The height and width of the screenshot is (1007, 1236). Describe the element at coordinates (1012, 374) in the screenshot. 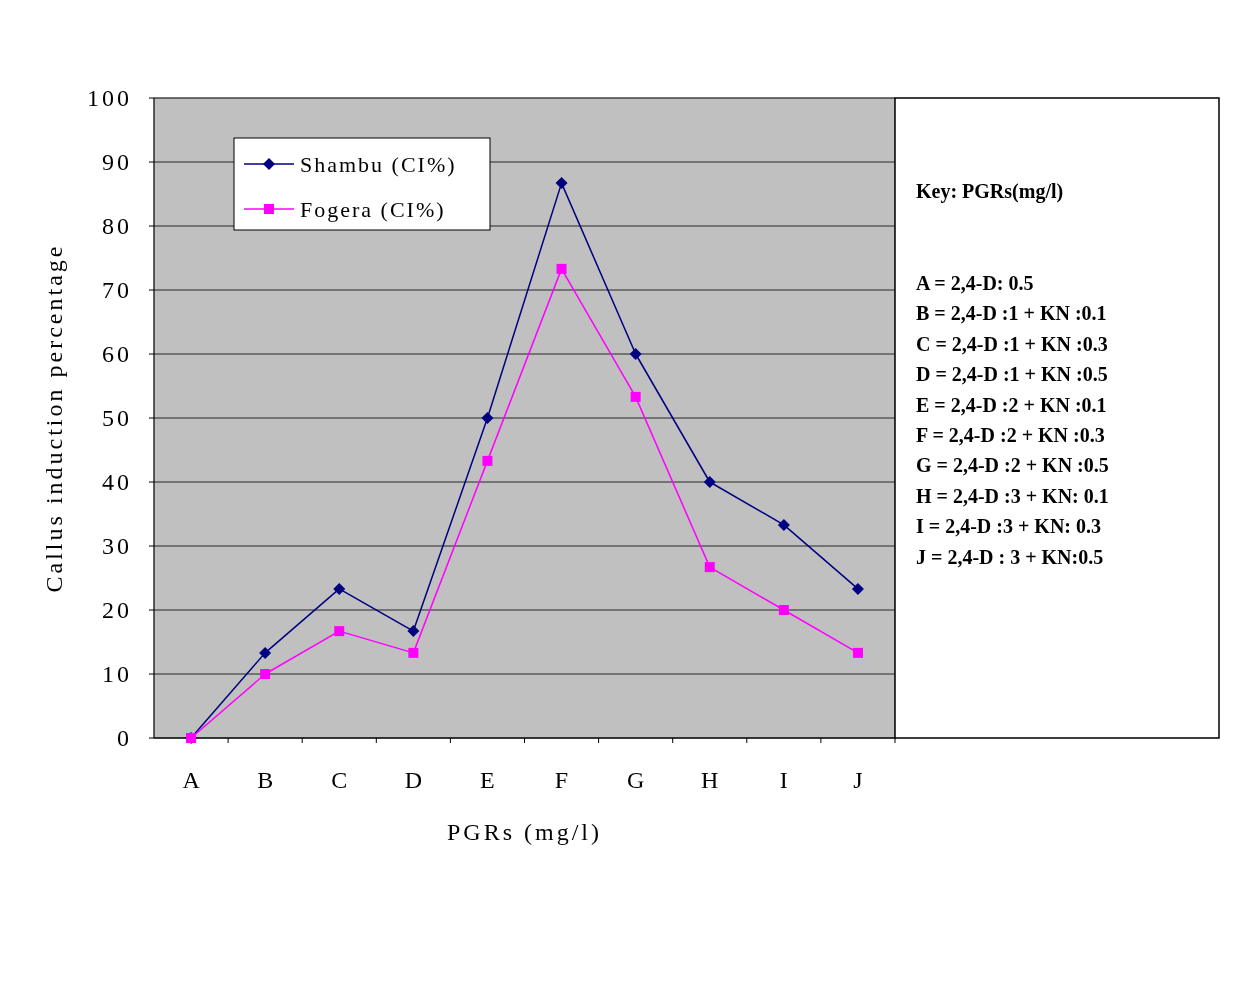

I see `text: D = 2,4-D :1 + KN :0.5` at that location.